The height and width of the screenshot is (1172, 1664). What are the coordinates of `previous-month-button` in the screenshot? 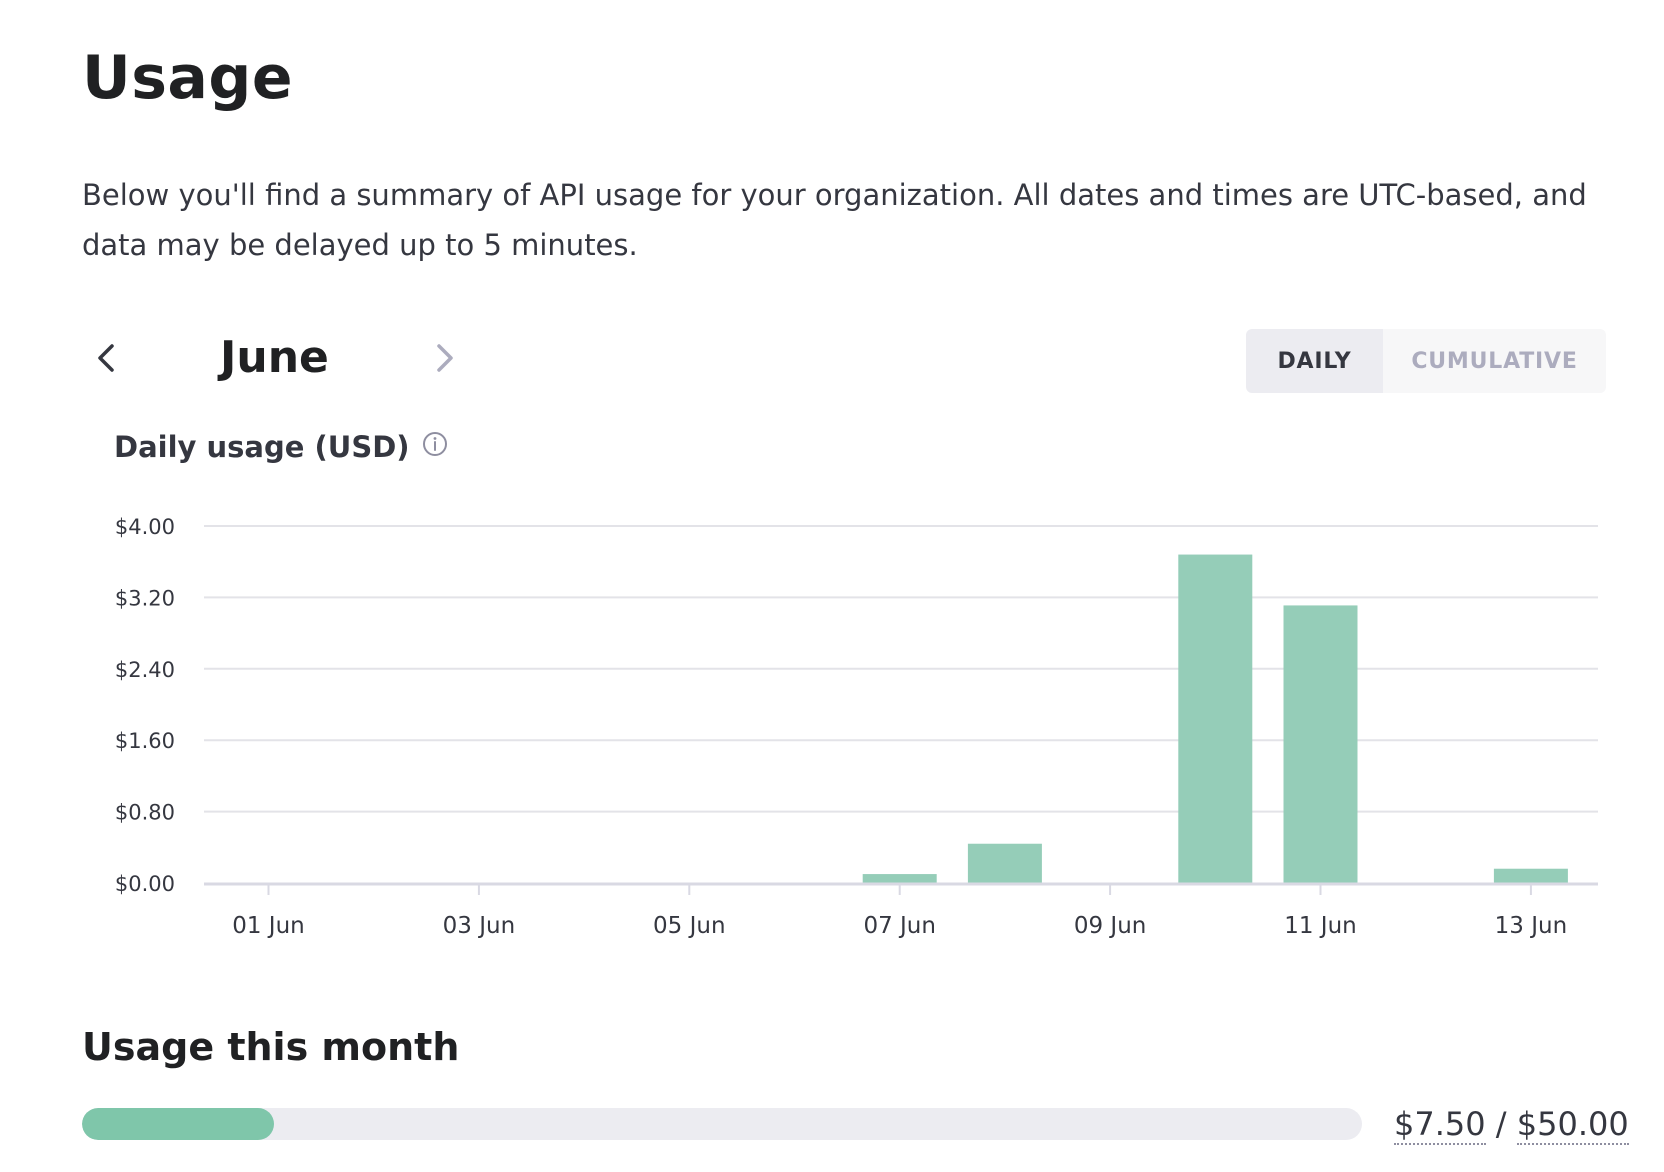 It's located at (106, 358).